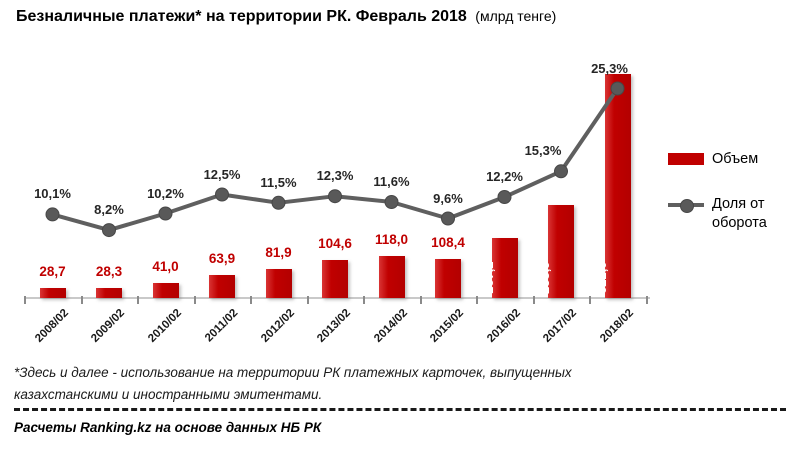 The width and height of the screenshot is (800, 453). I want to click on share-percent-label: 9,6%, so click(448, 198).